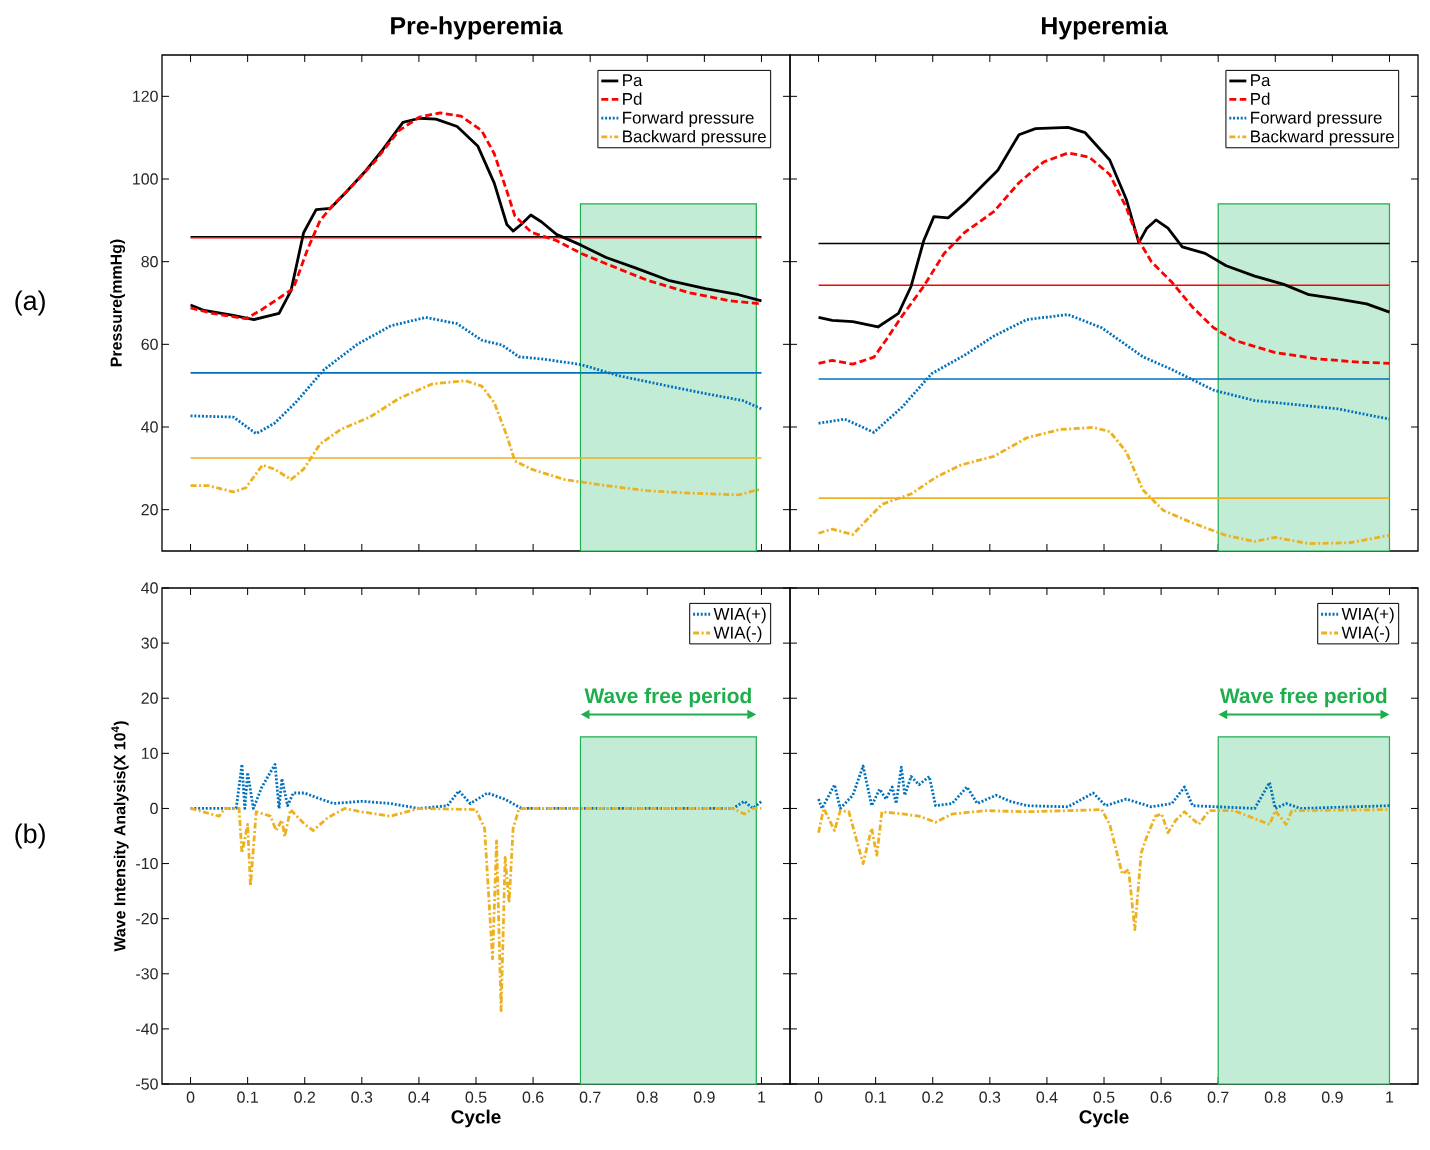 The image size is (1430, 1150). What do you see at coordinates (118, 303) in the screenshot?
I see `y-axis-title: Pressure(mmHg)` at bounding box center [118, 303].